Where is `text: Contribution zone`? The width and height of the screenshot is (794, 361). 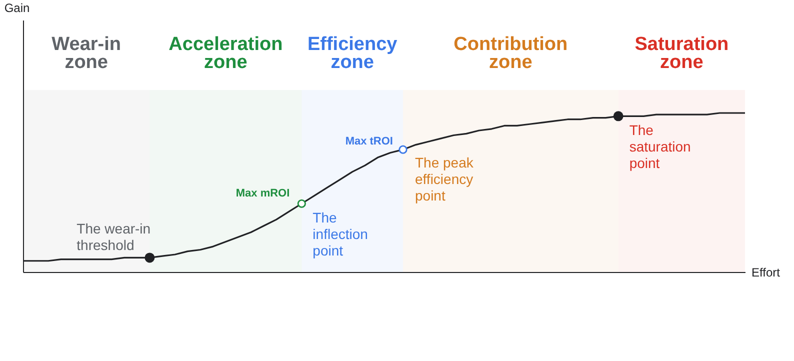 text: Contribution zone is located at coordinates (511, 53).